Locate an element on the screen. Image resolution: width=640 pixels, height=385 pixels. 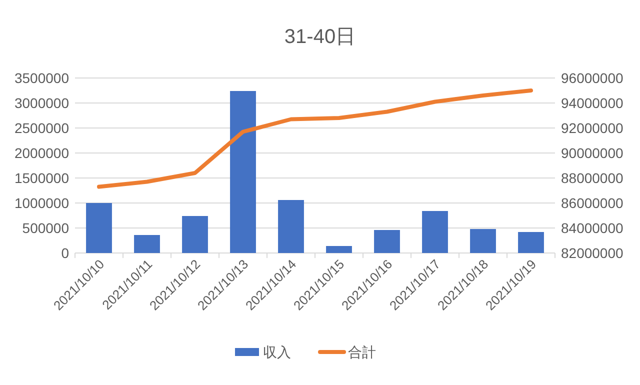
y-tick-label: 500000 is located at coordinates (46, 228).